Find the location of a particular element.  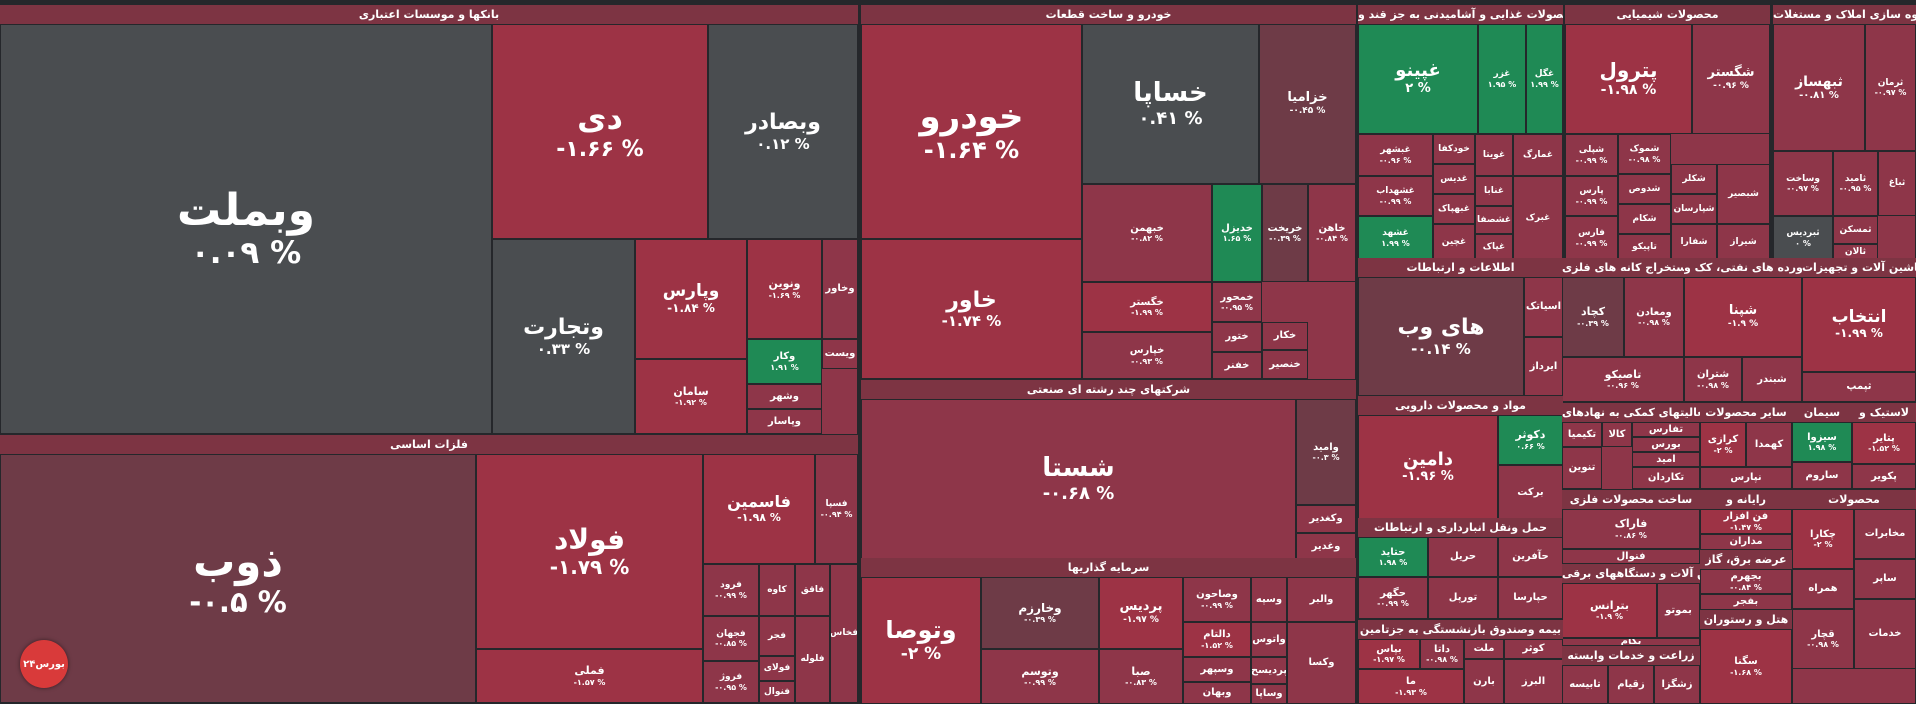

stock-tile-4-2: وساخت -۰.۹۷ % is located at coordinates (1803, 183).